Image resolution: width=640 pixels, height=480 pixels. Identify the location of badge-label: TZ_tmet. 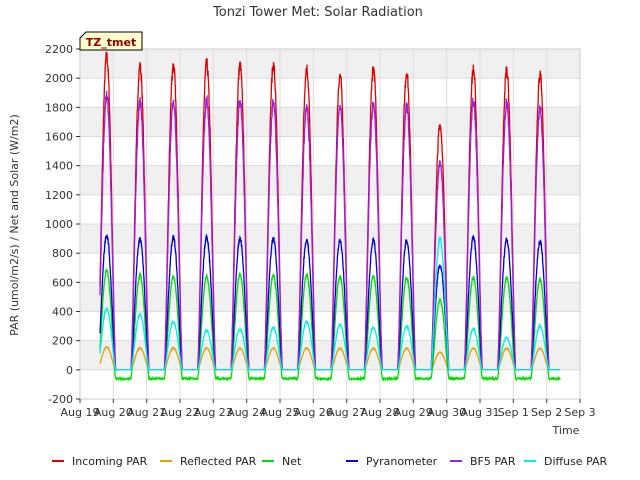
(111, 42).